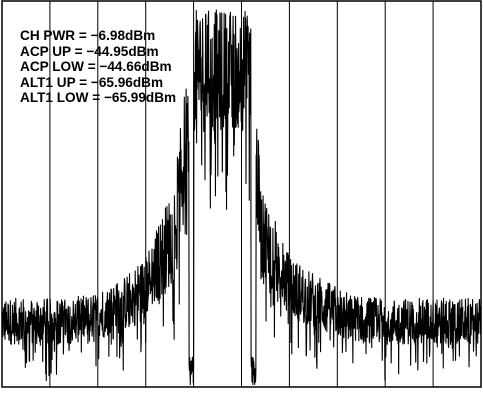 This screenshot has width=483, height=394. What do you see at coordinates (89, 51) in the screenshot?
I see `acp-up-readout: ACP UP = −44.95dBm` at bounding box center [89, 51].